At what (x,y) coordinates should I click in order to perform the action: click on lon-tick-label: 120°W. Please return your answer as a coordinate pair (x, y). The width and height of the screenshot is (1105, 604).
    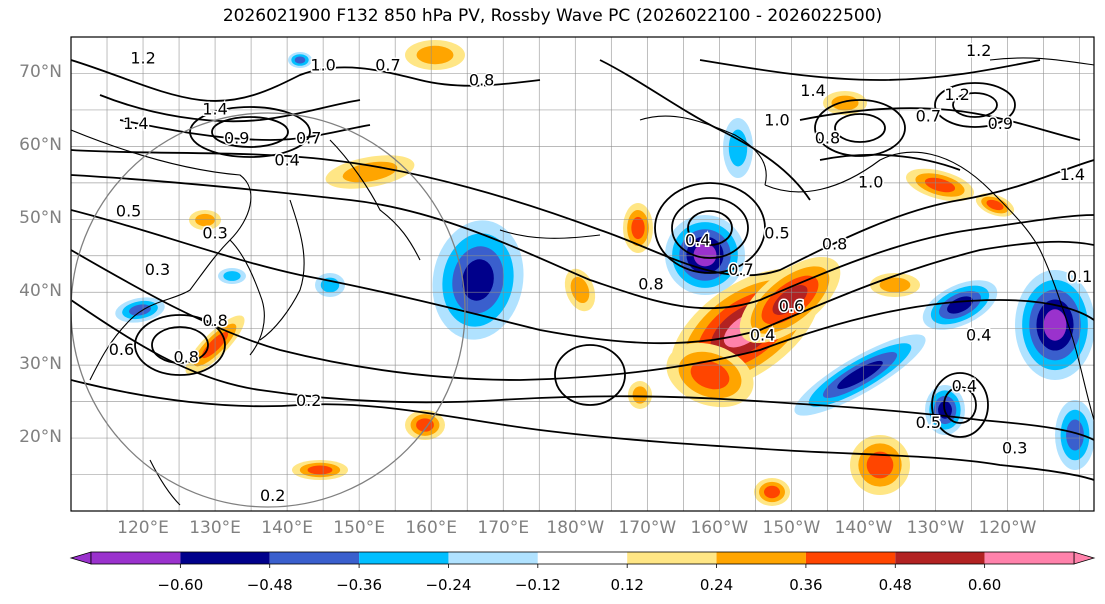
    Looking at the image, I should click on (1007, 528).